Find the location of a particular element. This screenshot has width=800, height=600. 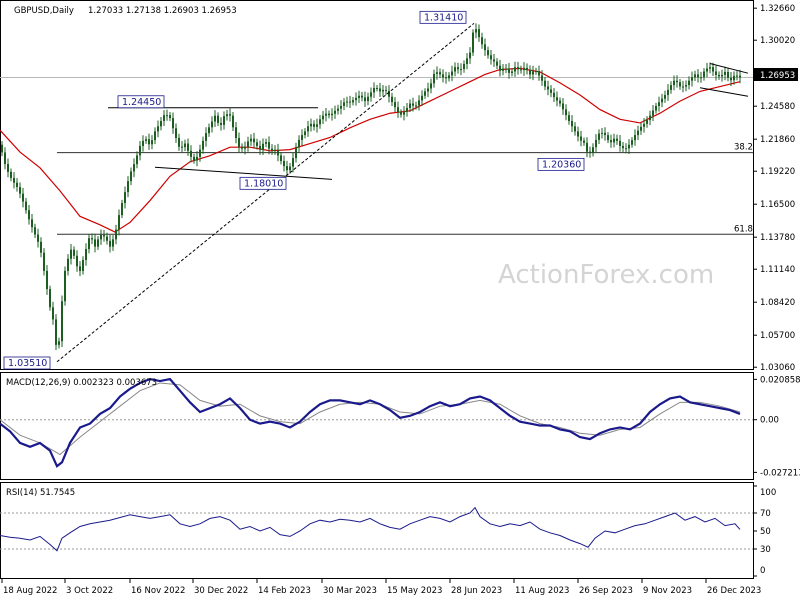

macd-label: MACD(12,26,9) 0.002323 0.003673 is located at coordinates (81, 383).